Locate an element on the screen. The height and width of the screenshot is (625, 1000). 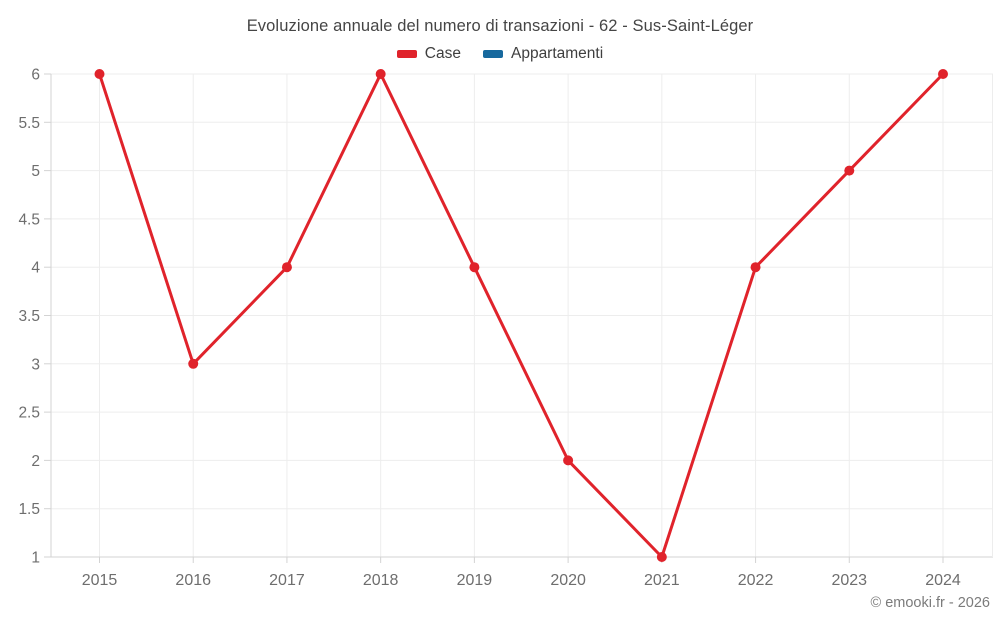
legend-item-appartamenti: Appartamenti is located at coordinates (543, 54).